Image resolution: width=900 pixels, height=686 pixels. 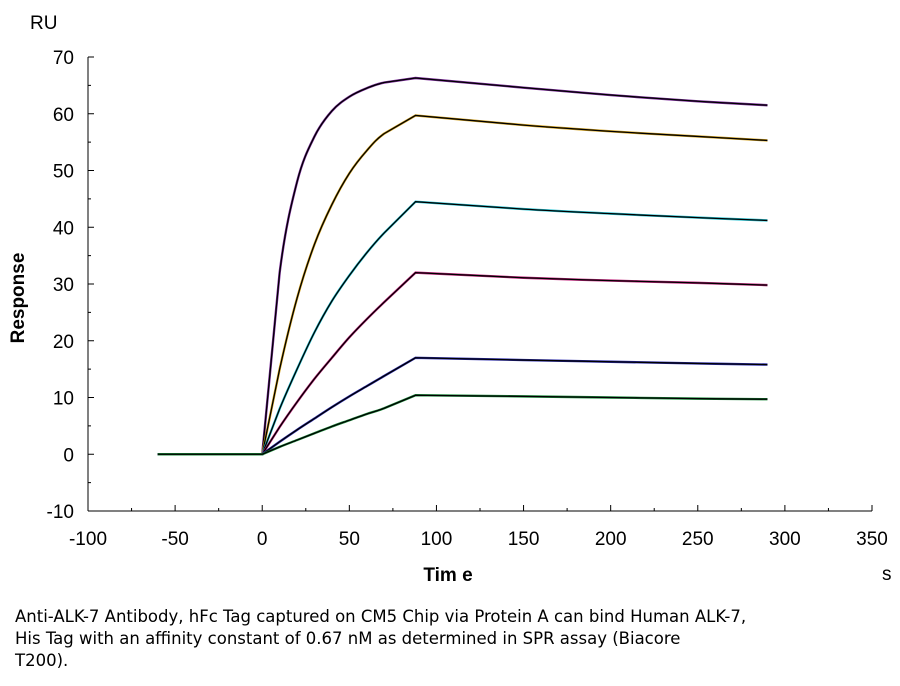 I want to click on y-tick-label: -10, so click(x=60, y=512).